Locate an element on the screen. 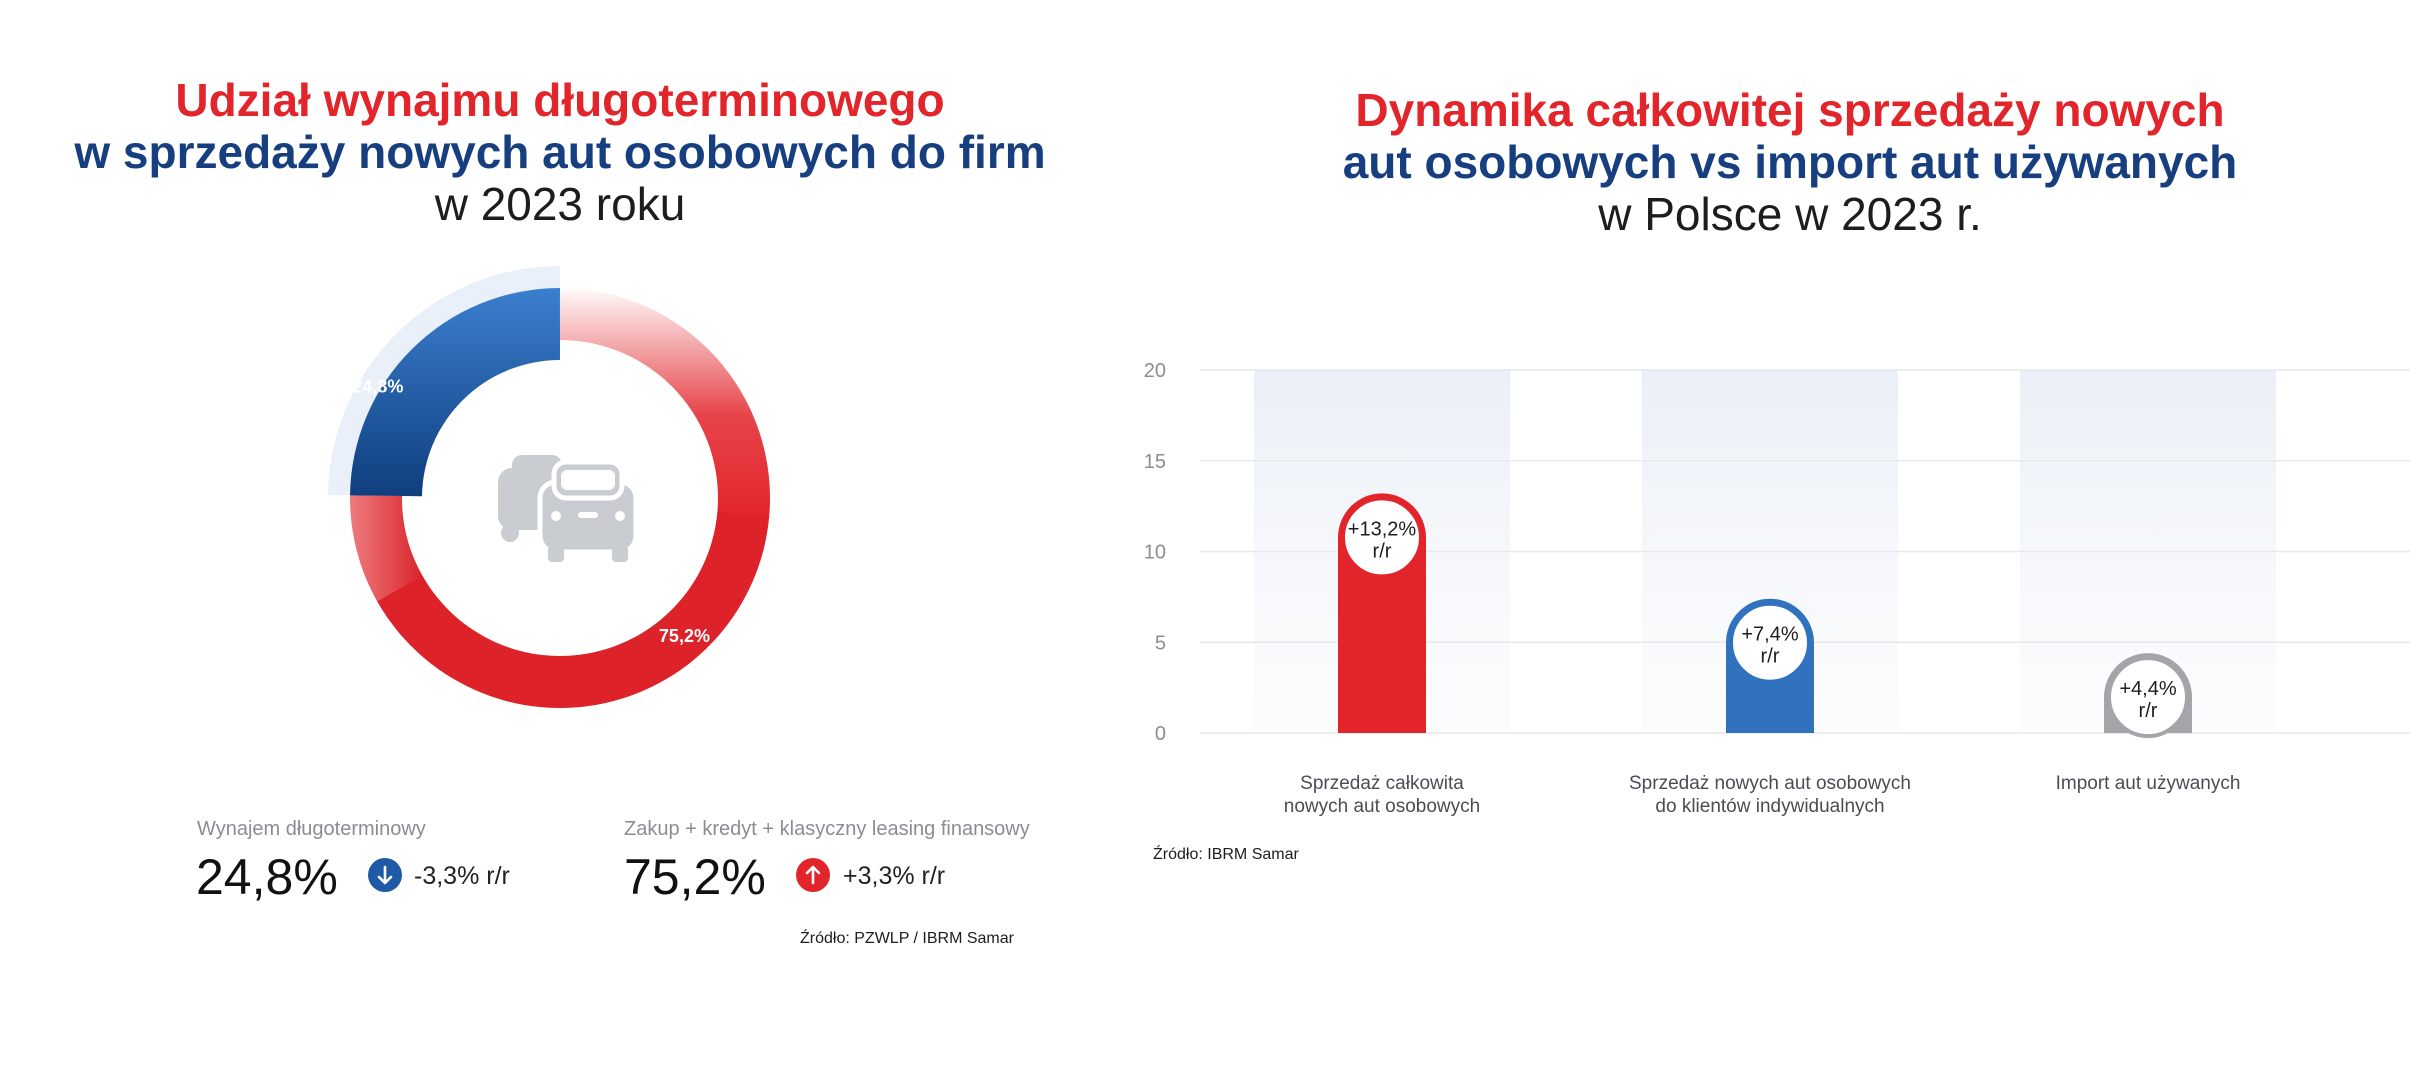 The width and height of the screenshot is (2420, 1080). y-tick-label: 15 is located at coordinates (1155, 462).